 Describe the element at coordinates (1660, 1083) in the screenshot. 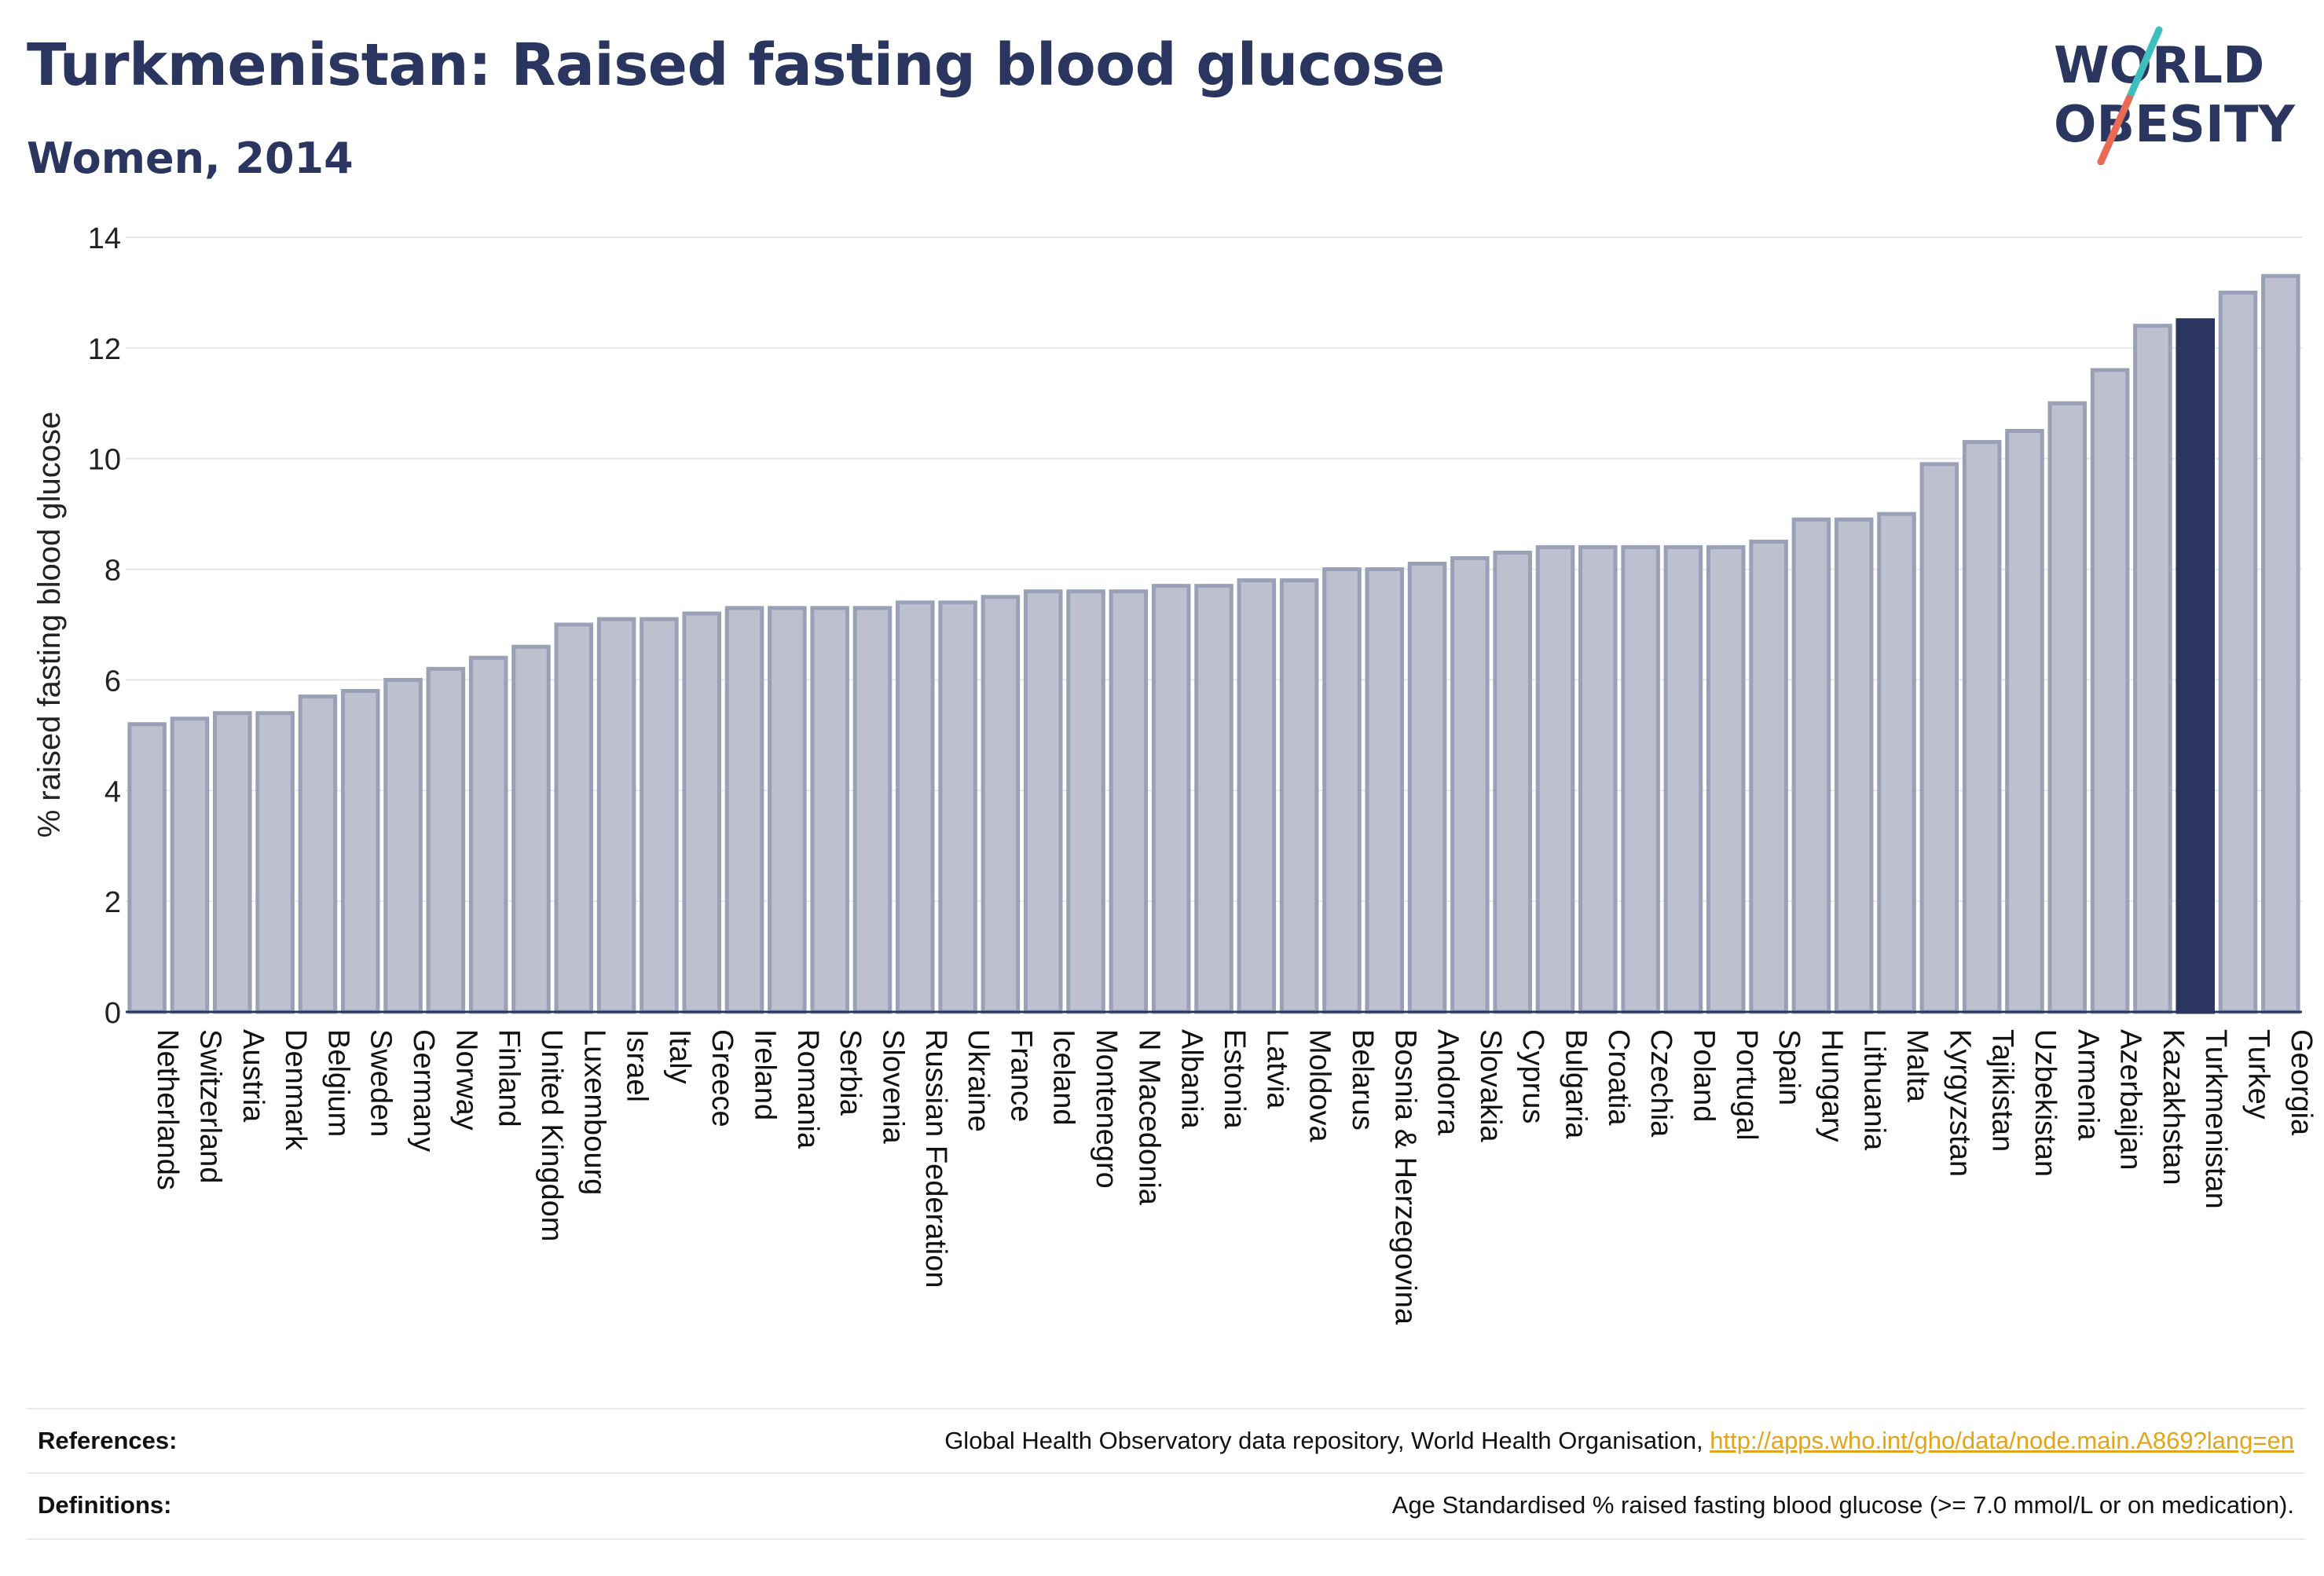

I see `x-tick-label: Czechia` at that location.